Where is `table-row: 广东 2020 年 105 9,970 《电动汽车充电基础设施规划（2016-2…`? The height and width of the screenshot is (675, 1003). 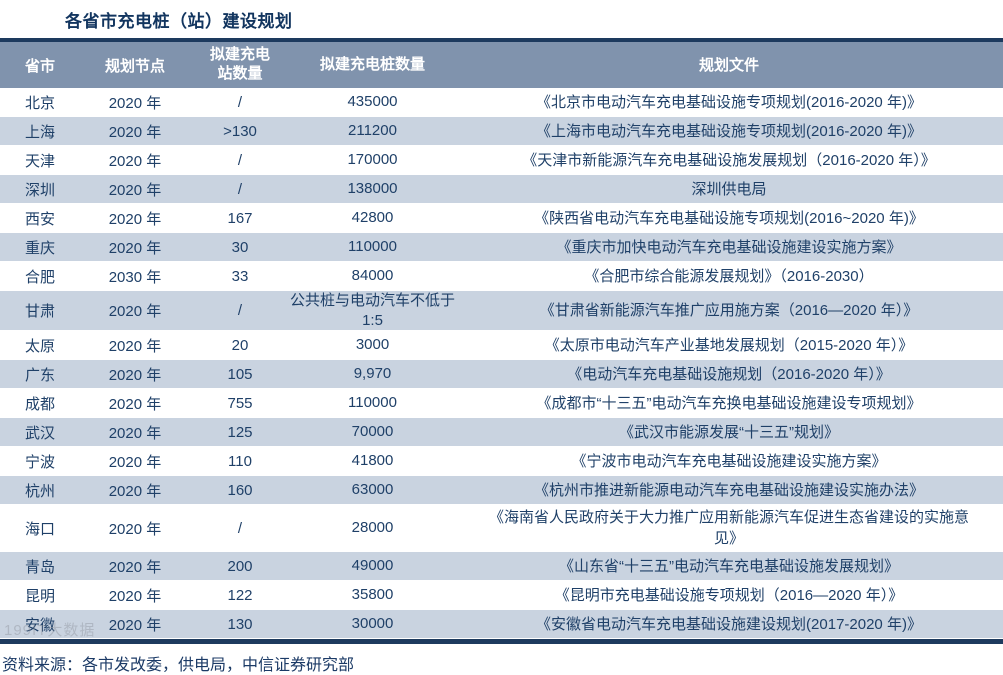 table-row: 广东 2020 年 105 9,970 《电动汽车充电基础设施规划（2016-2… is located at coordinates (501, 374).